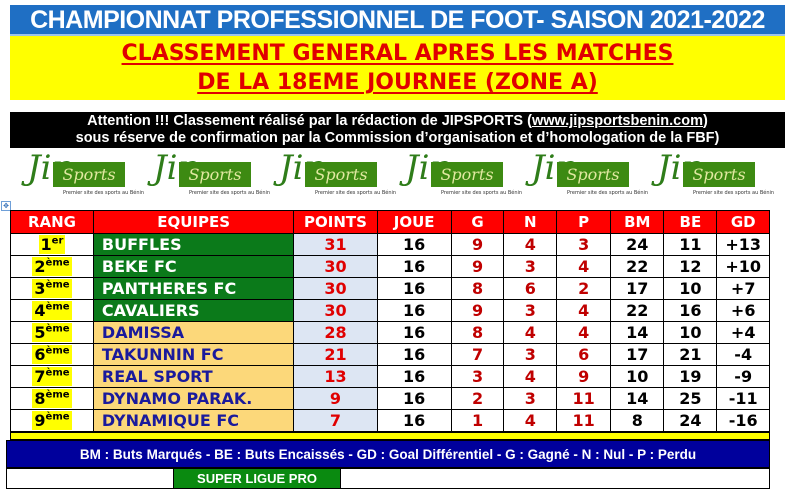 The width and height of the screenshot is (790, 500). Describe the element at coordinates (477, 310) in the screenshot. I see `wins: 9` at that location.